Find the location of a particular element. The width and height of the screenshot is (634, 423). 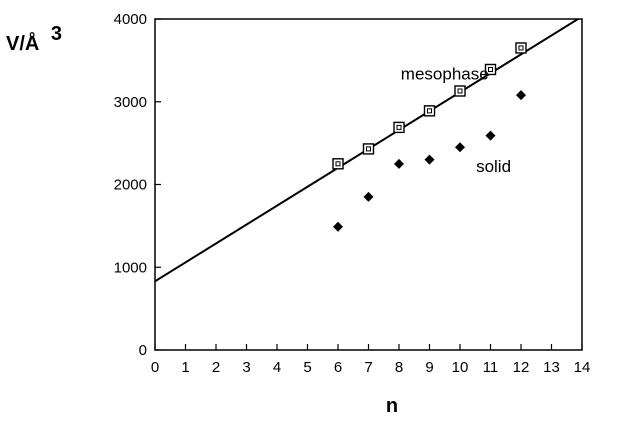

y-tick-label: 0 is located at coordinates (143, 350).